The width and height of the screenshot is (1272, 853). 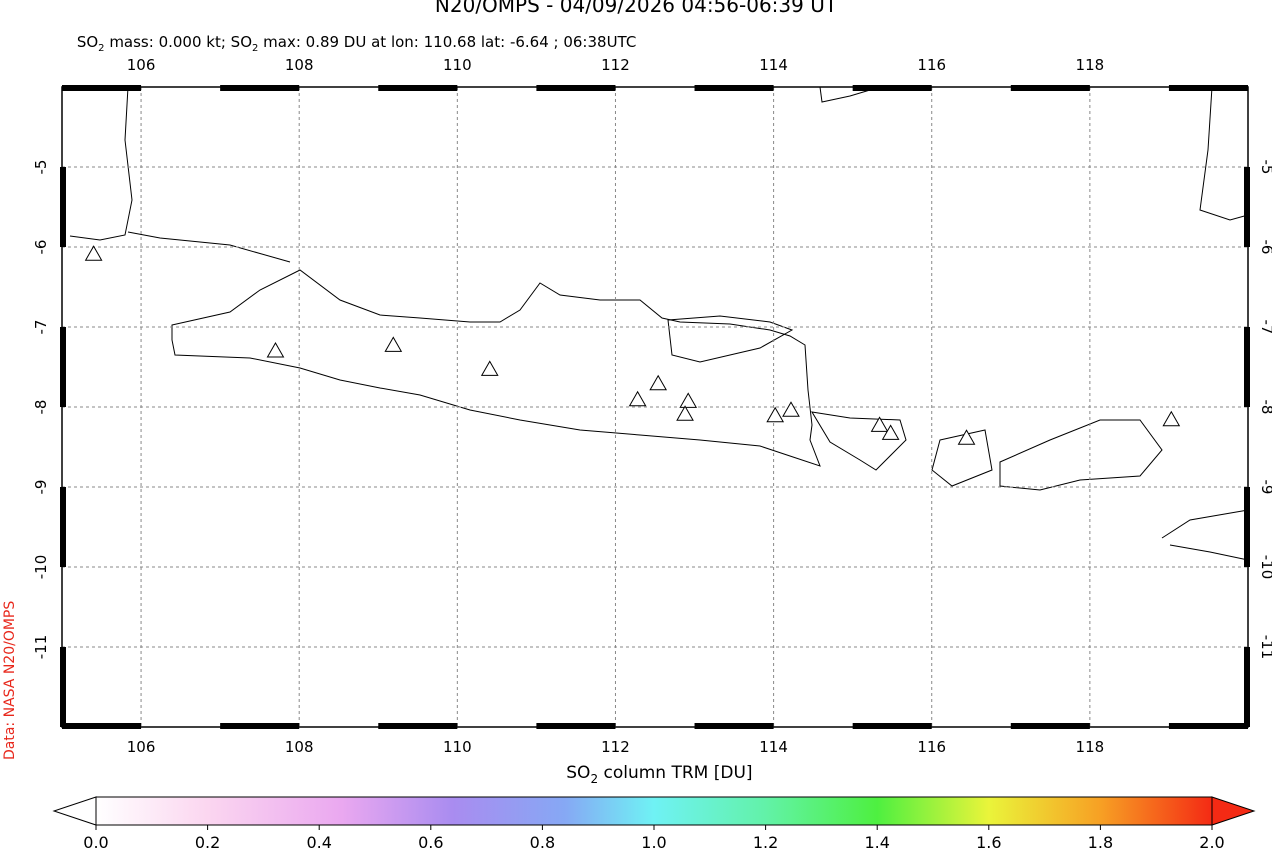 I want to click on y-tick-label-left: -8, so click(x=41, y=407).